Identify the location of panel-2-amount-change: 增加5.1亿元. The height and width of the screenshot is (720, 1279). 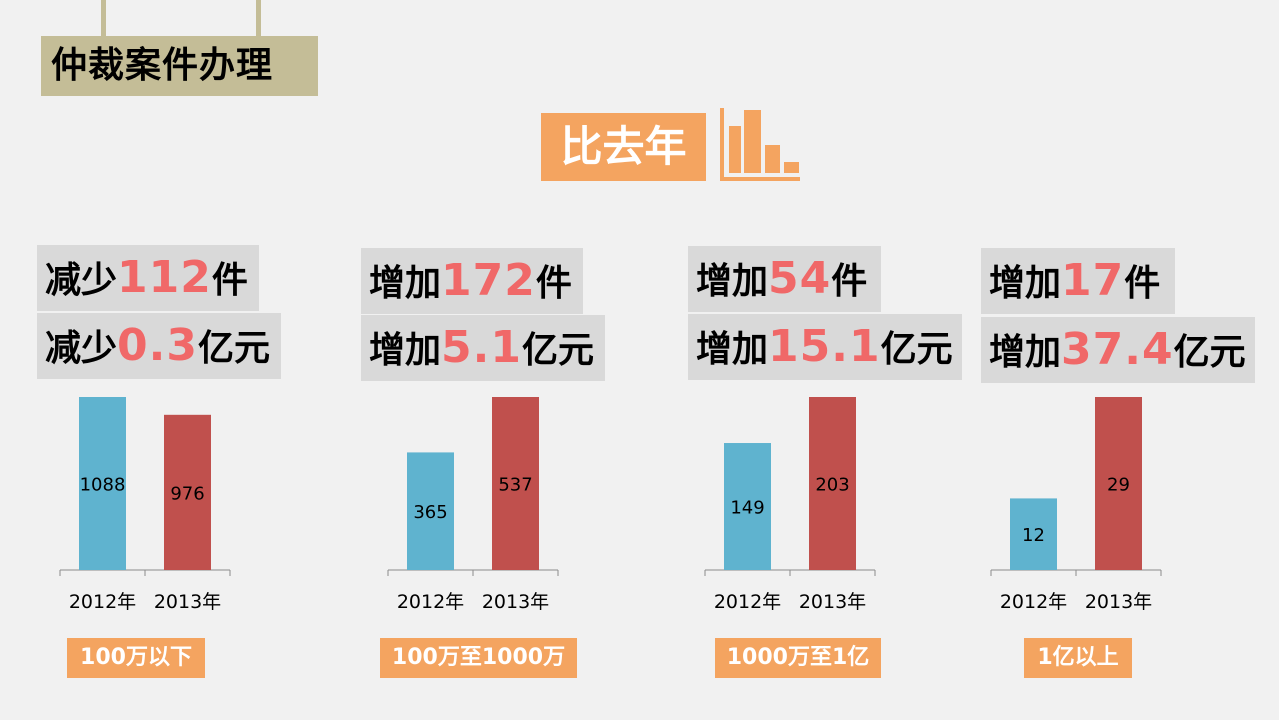
(483, 348).